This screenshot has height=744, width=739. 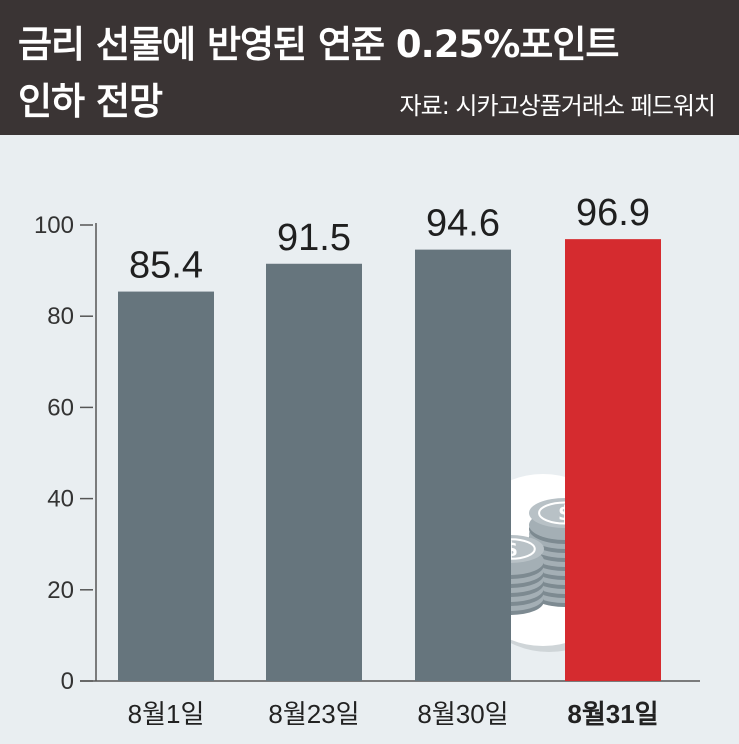 I want to click on category-label: 8월31일, so click(x=612, y=714).